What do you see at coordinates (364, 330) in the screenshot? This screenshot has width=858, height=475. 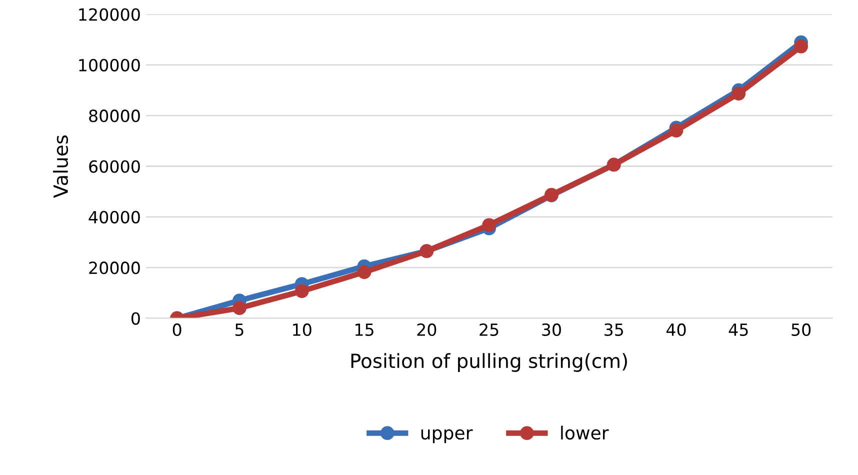 I see `x-tick-label: 15` at bounding box center [364, 330].